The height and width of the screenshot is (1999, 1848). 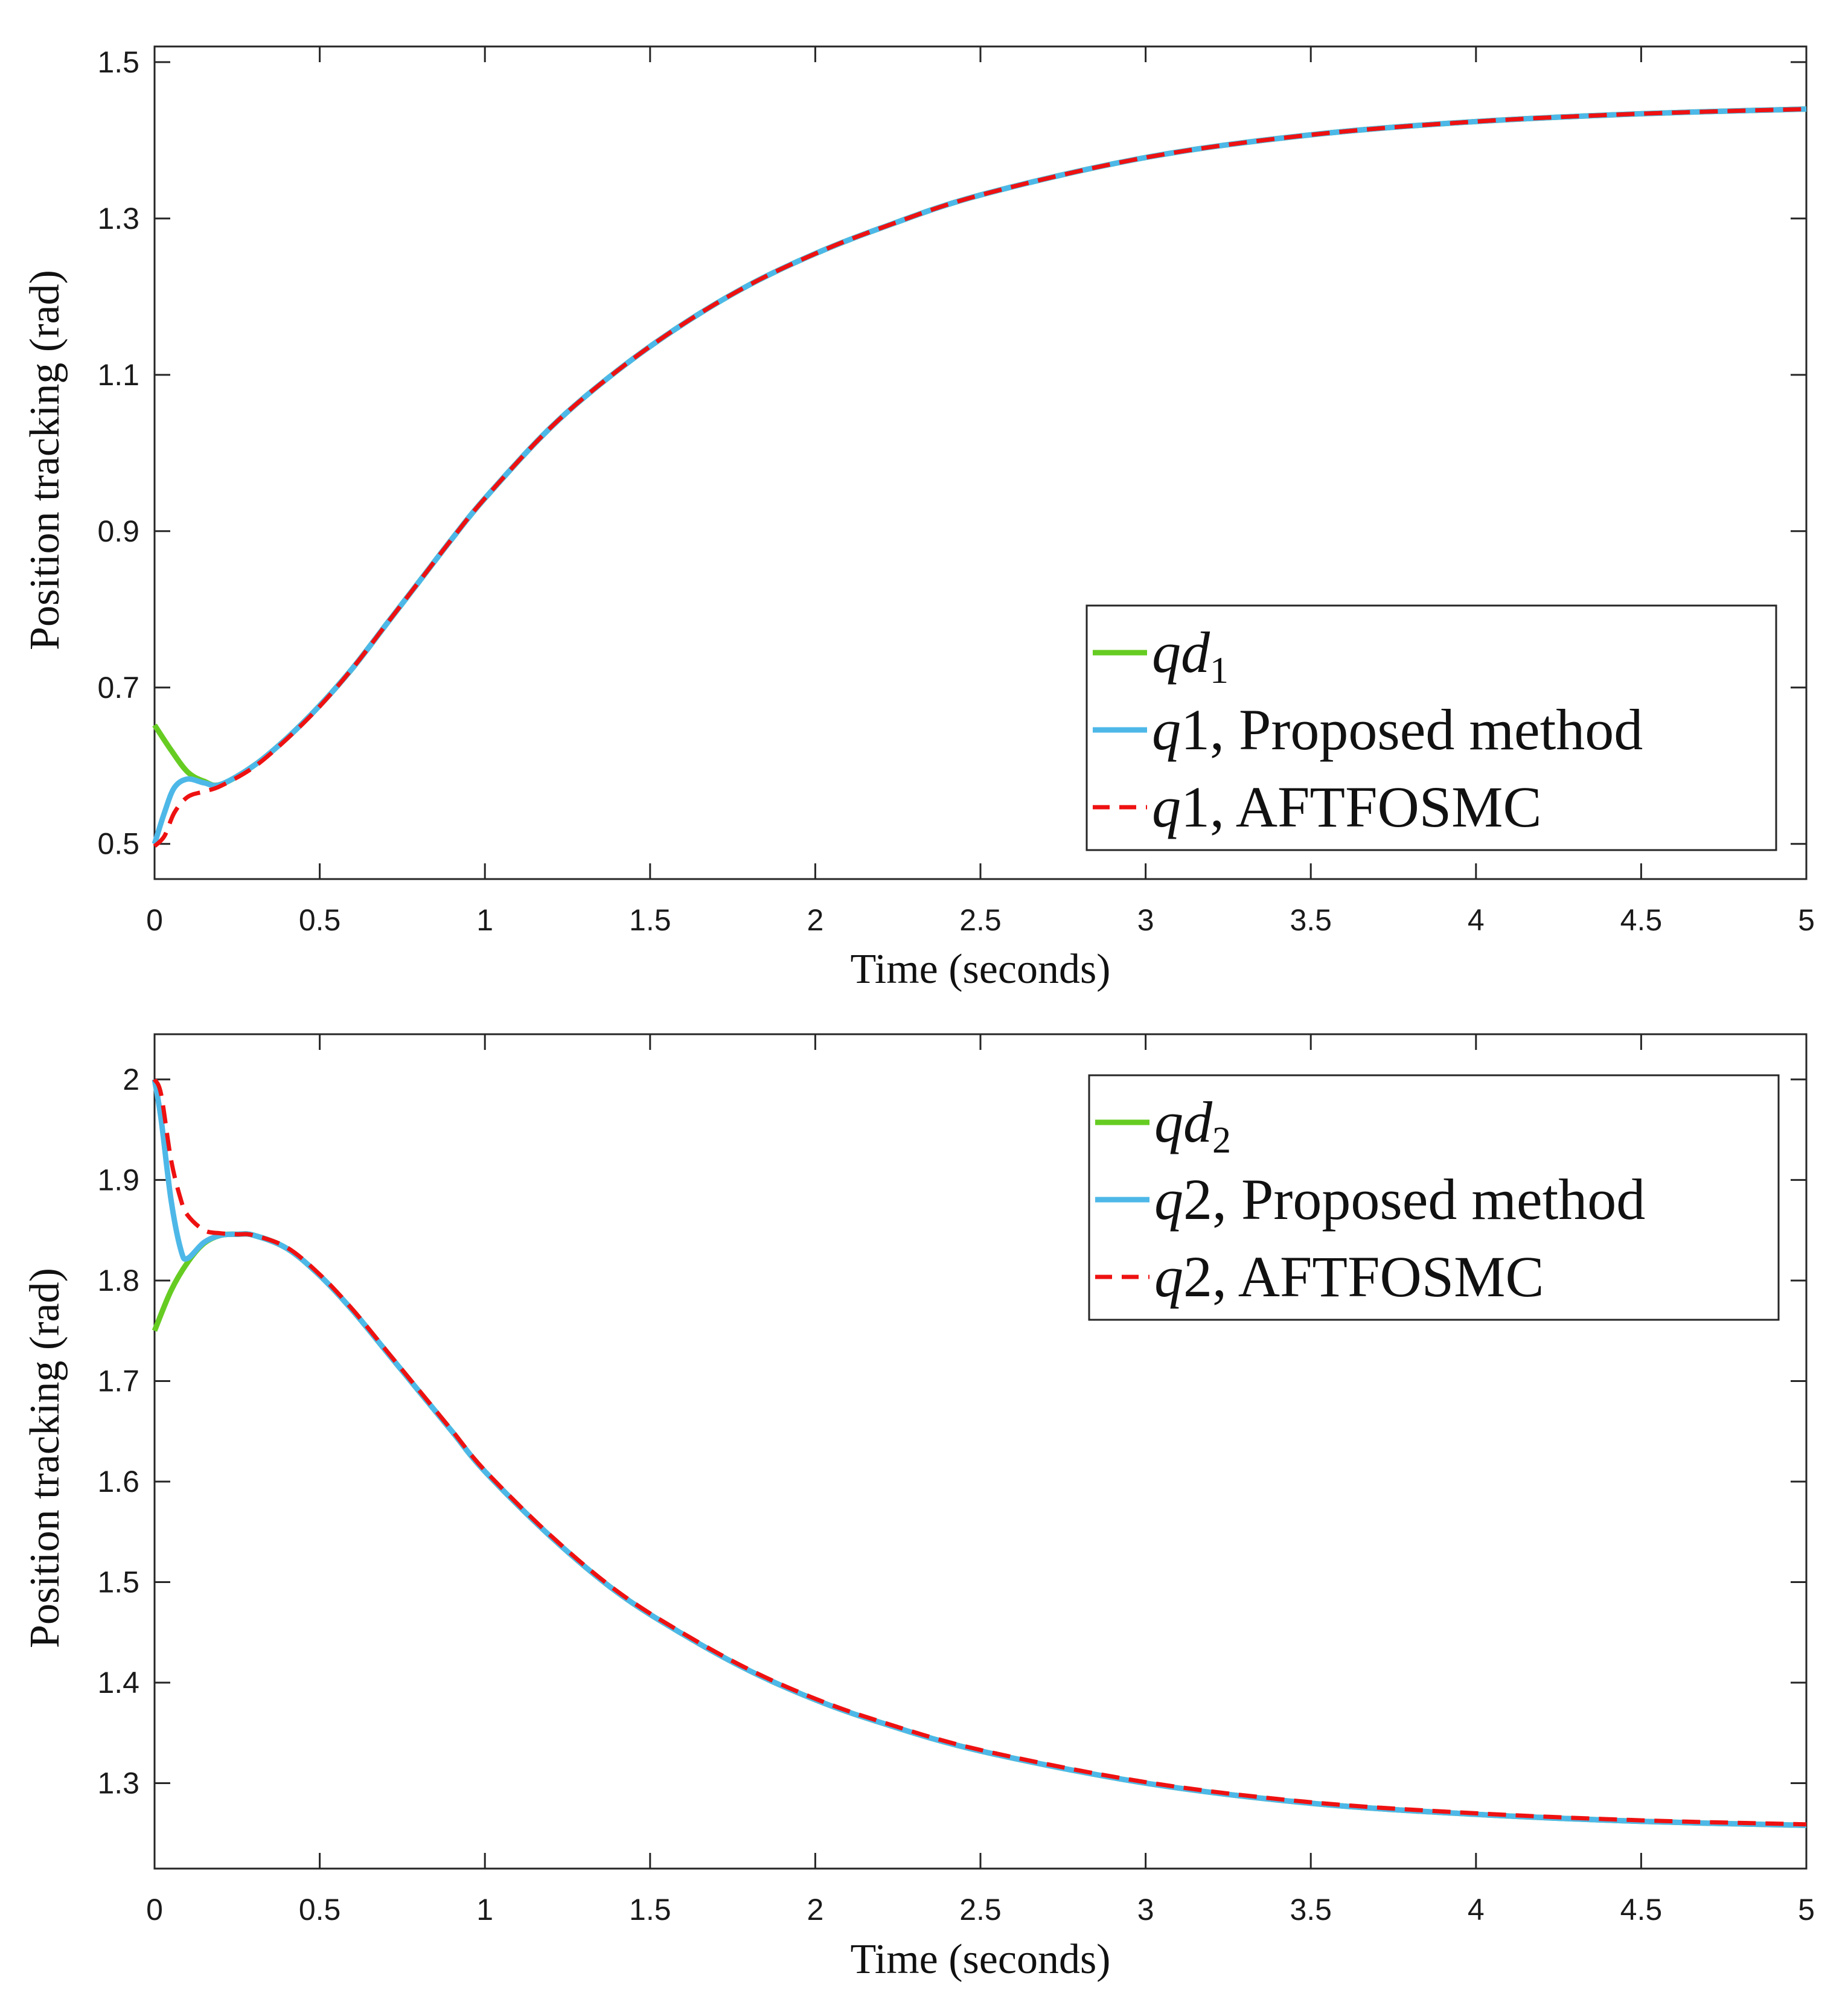 What do you see at coordinates (1349, 1277) in the screenshot?
I see `legend-label-3: q2, AFTFOSMC` at bounding box center [1349, 1277].